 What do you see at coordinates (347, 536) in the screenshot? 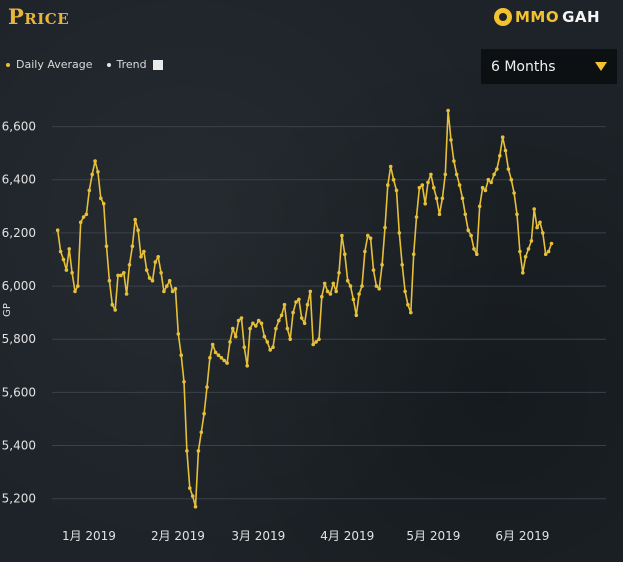
I see `x-tick-label: 4月 2019` at bounding box center [347, 536].